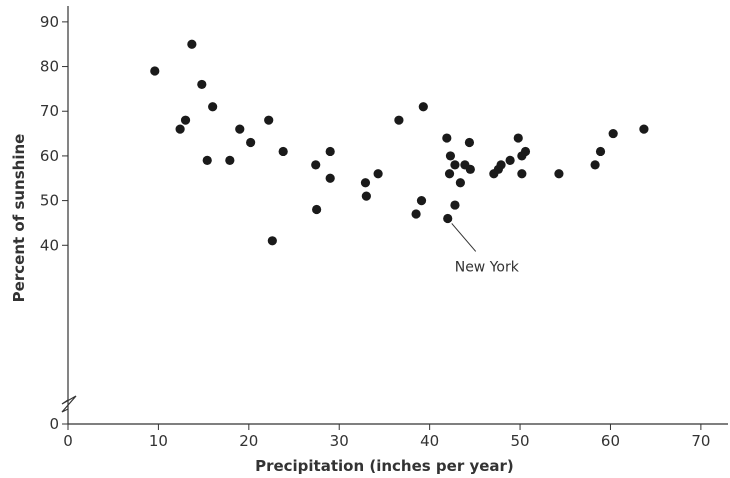 The width and height of the screenshot is (730, 478). Describe the element at coordinates (464, 237) in the screenshot. I see `annotation-leader-line` at that location.